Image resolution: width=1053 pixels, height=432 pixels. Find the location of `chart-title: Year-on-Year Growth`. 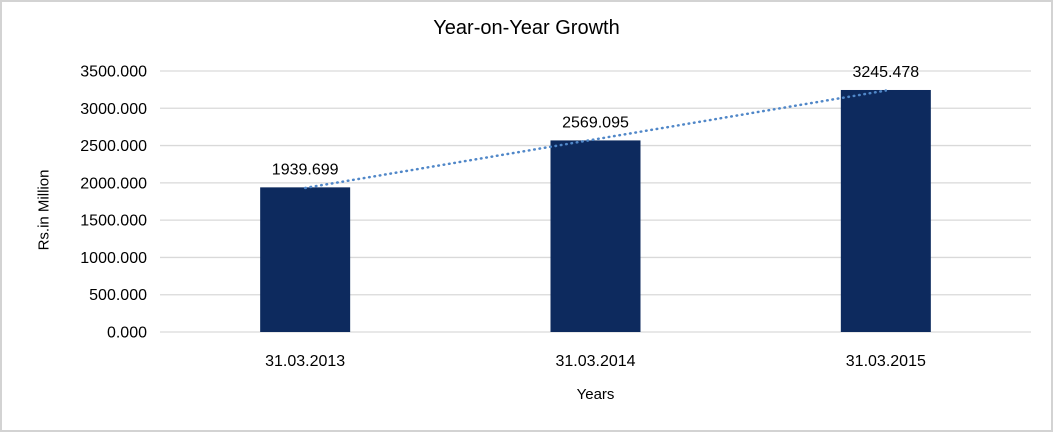

chart-title: Year-on-Year Growth is located at coordinates (526, 28).